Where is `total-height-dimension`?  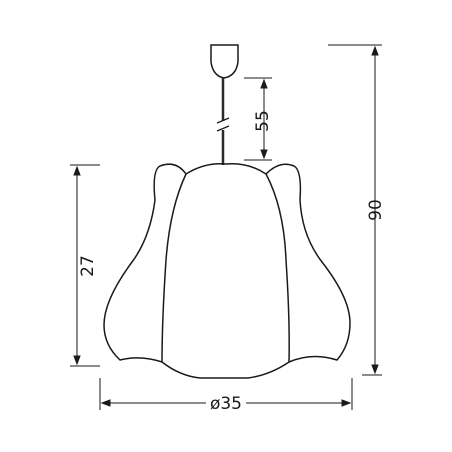 total-height-dimension is located at coordinates (355, 210).